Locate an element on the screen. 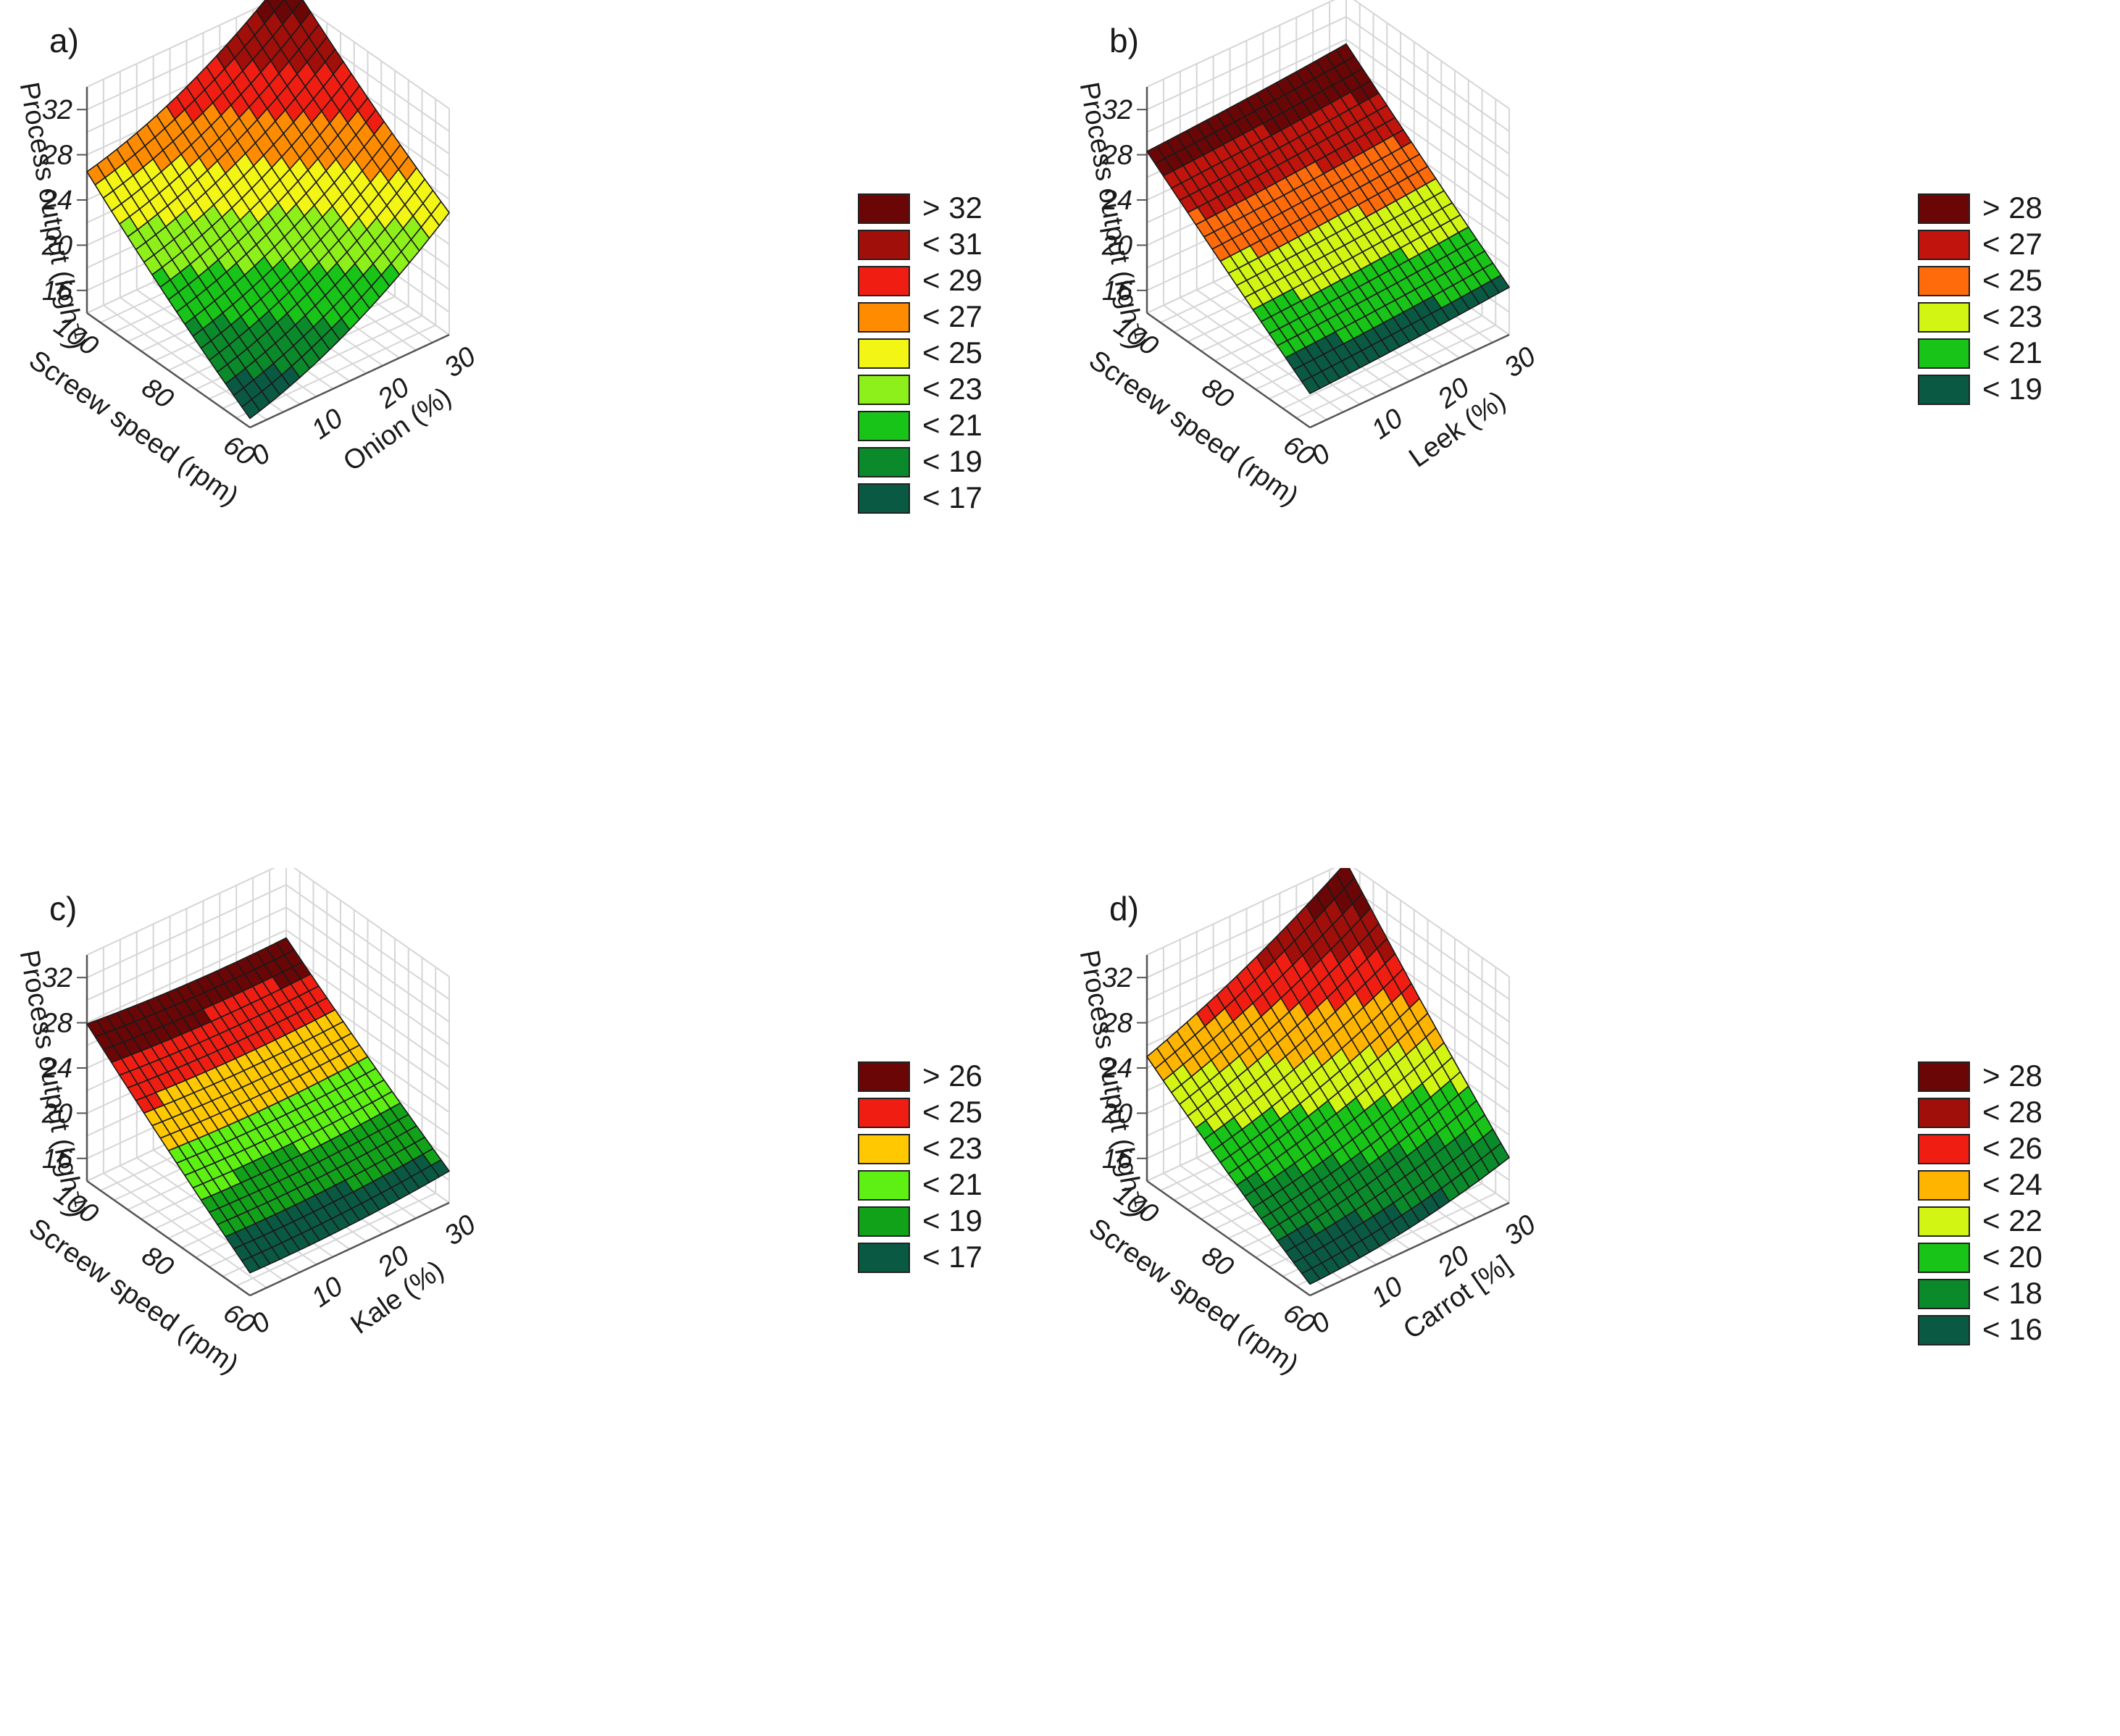  legend-label: < 17 is located at coordinates (952, 1257).